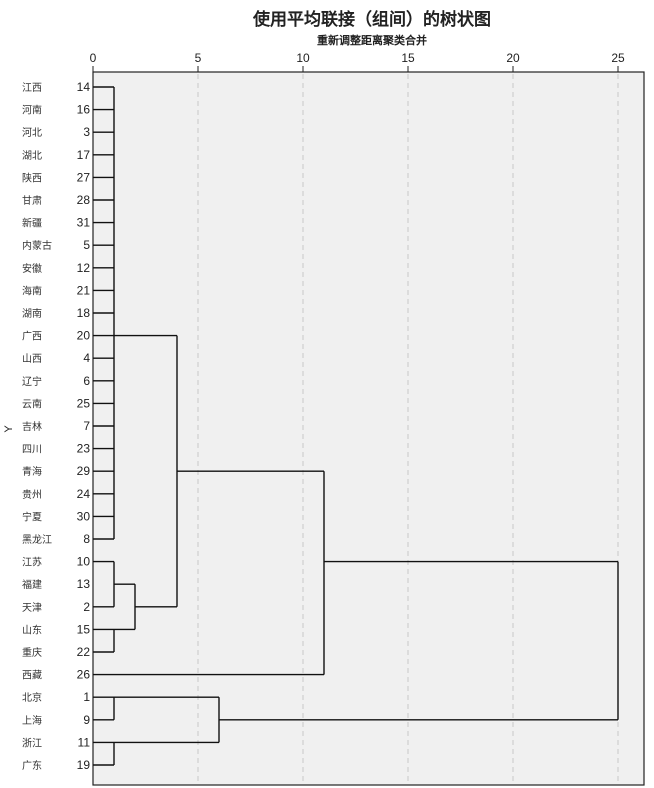 Image resolution: width=654 pixels, height=788 pixels. What do you see at coordinates (32, 562) in the screenshot?
I see `leaf-name: 江苏` at bounding box center [32, 562].